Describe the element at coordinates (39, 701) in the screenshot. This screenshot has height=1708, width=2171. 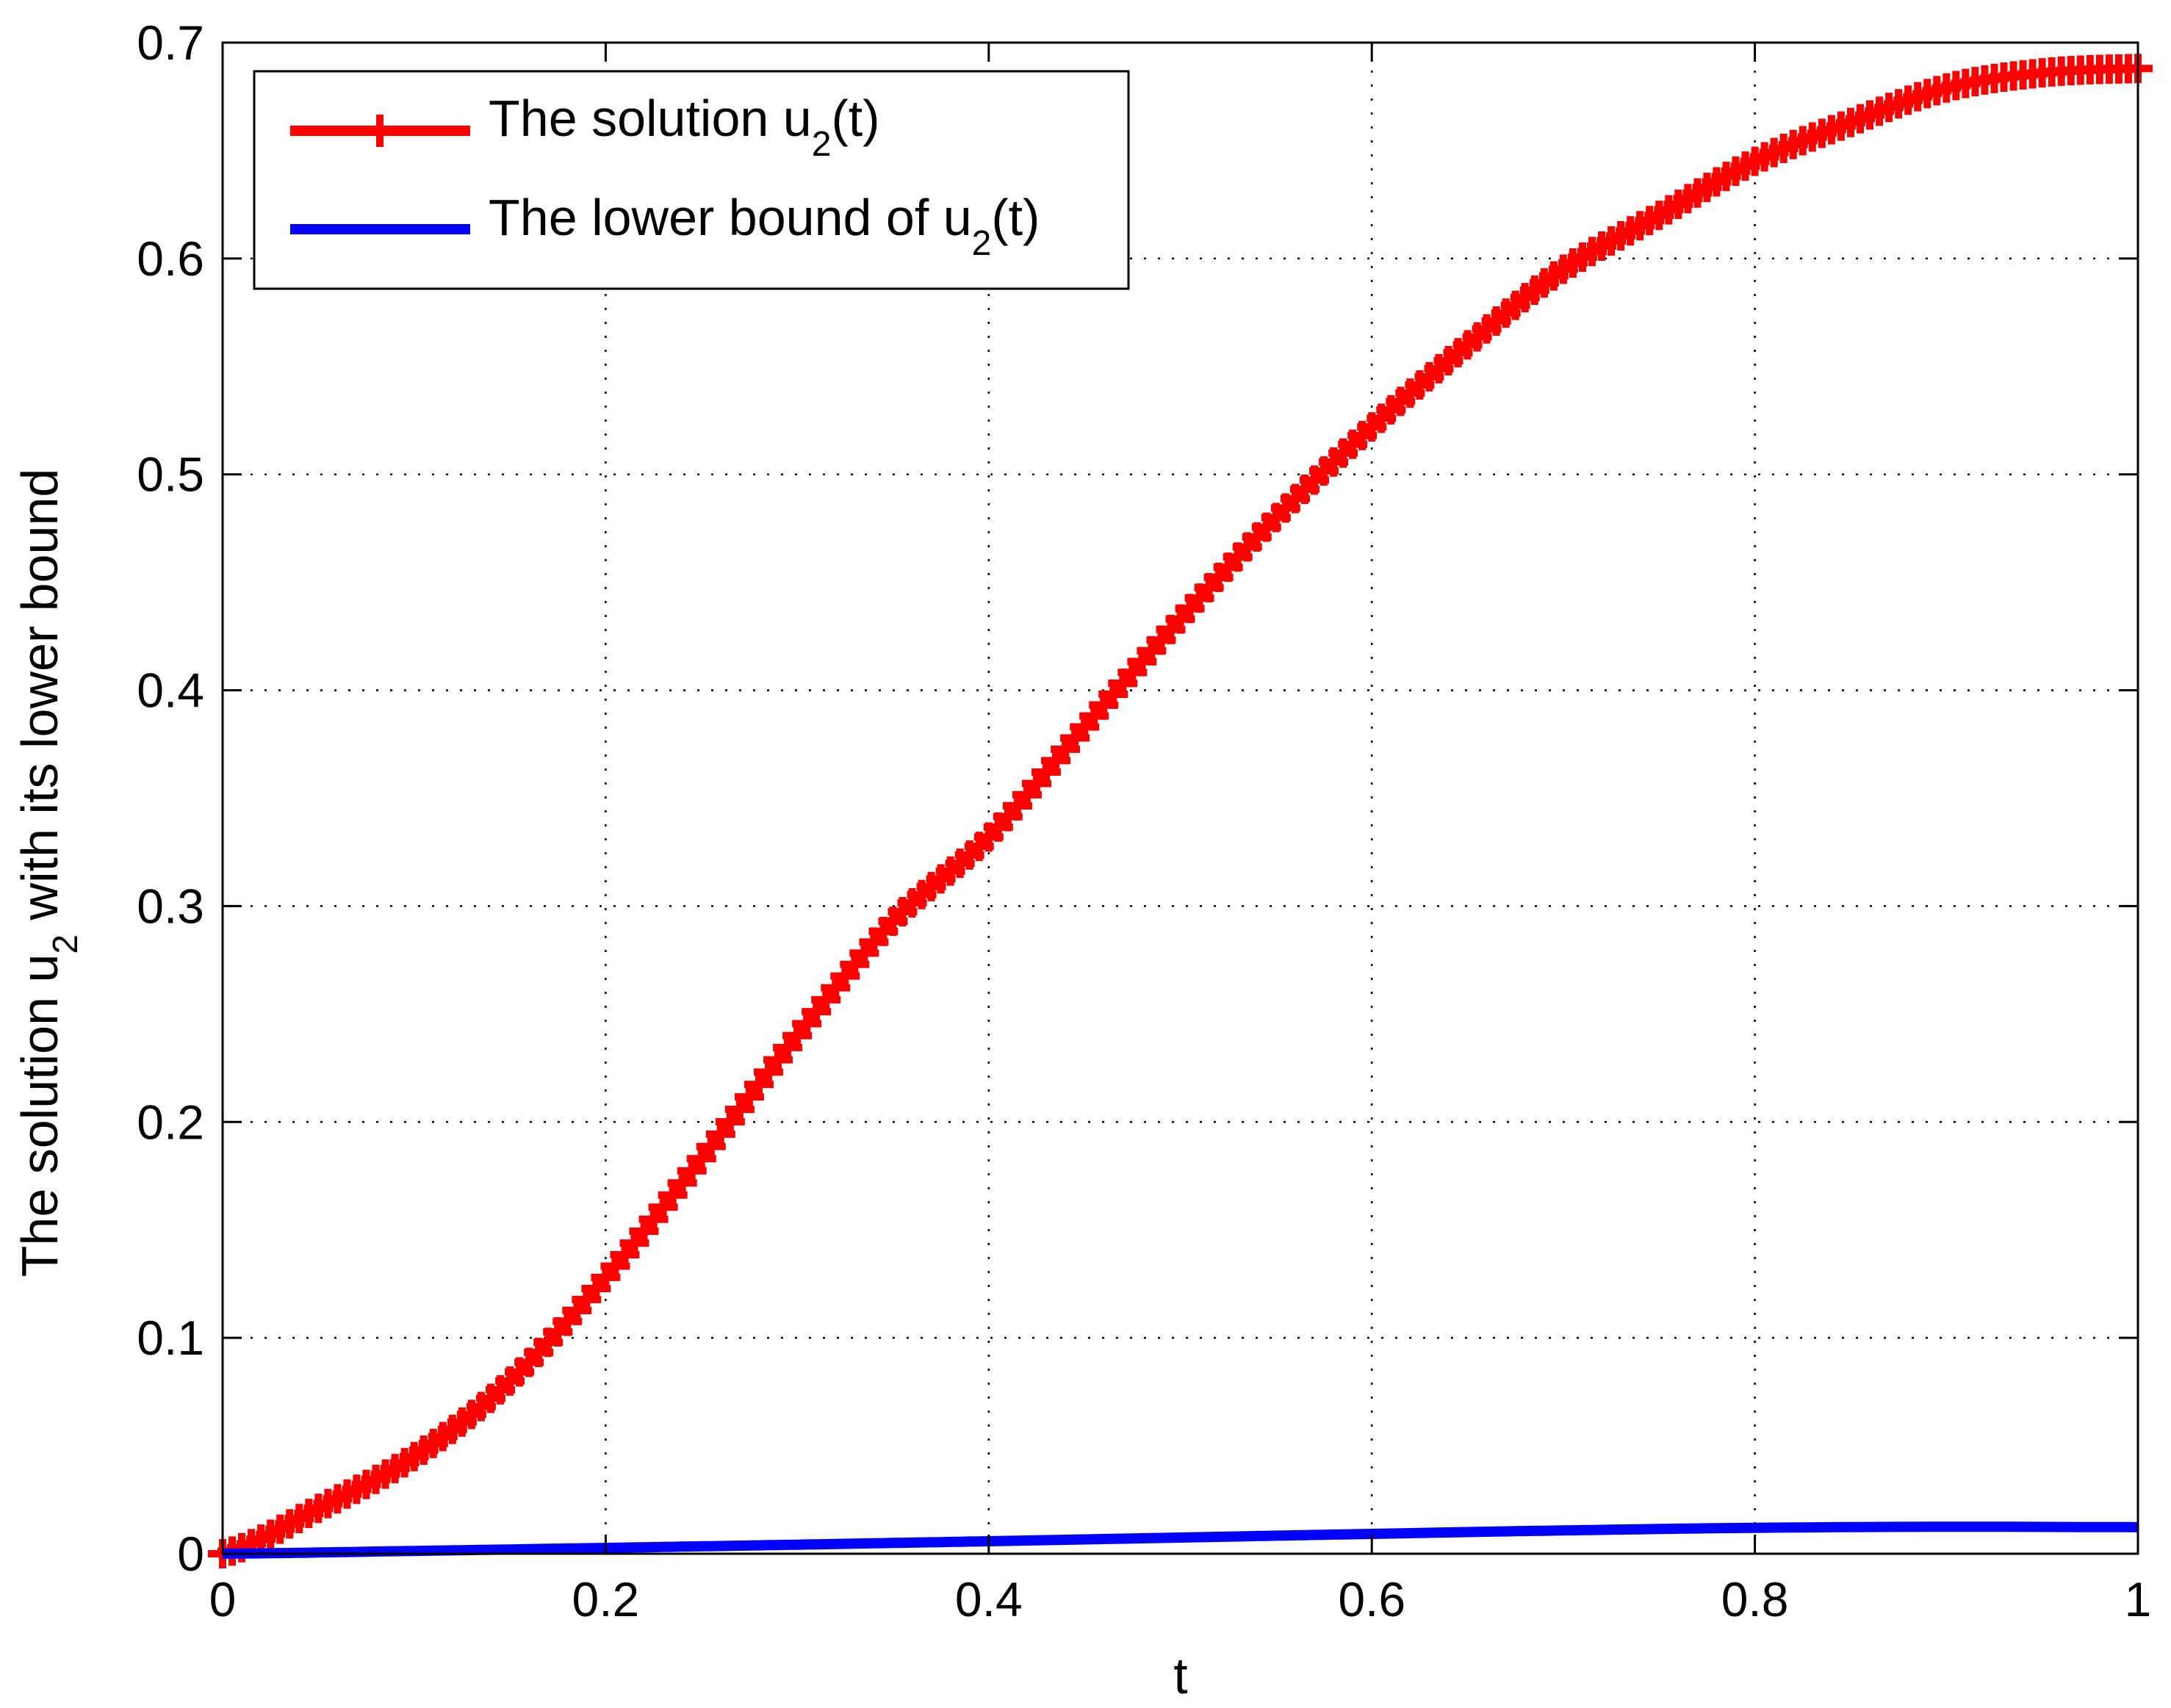
I see `y-axis-label-tail: with its lower bound` at that location.